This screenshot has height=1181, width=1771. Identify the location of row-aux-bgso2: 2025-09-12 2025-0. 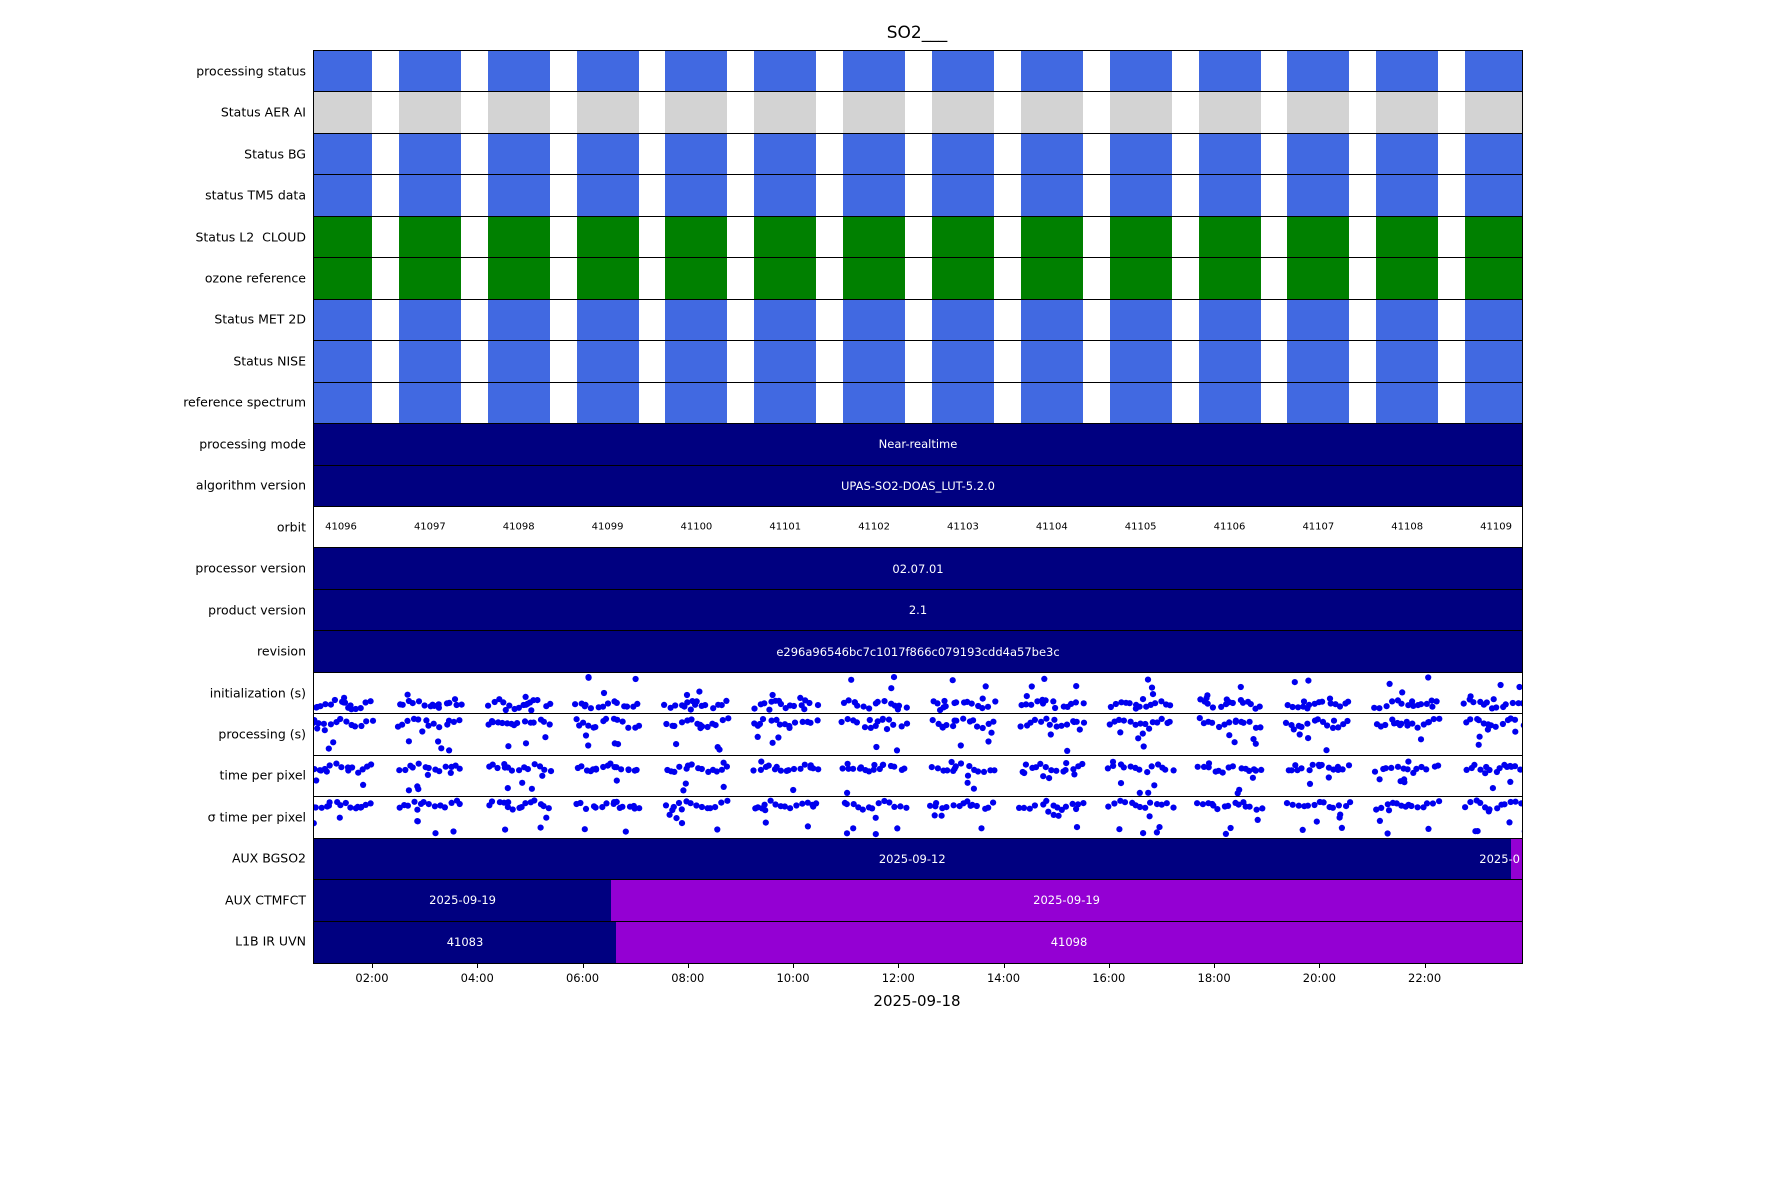
(918, 859).